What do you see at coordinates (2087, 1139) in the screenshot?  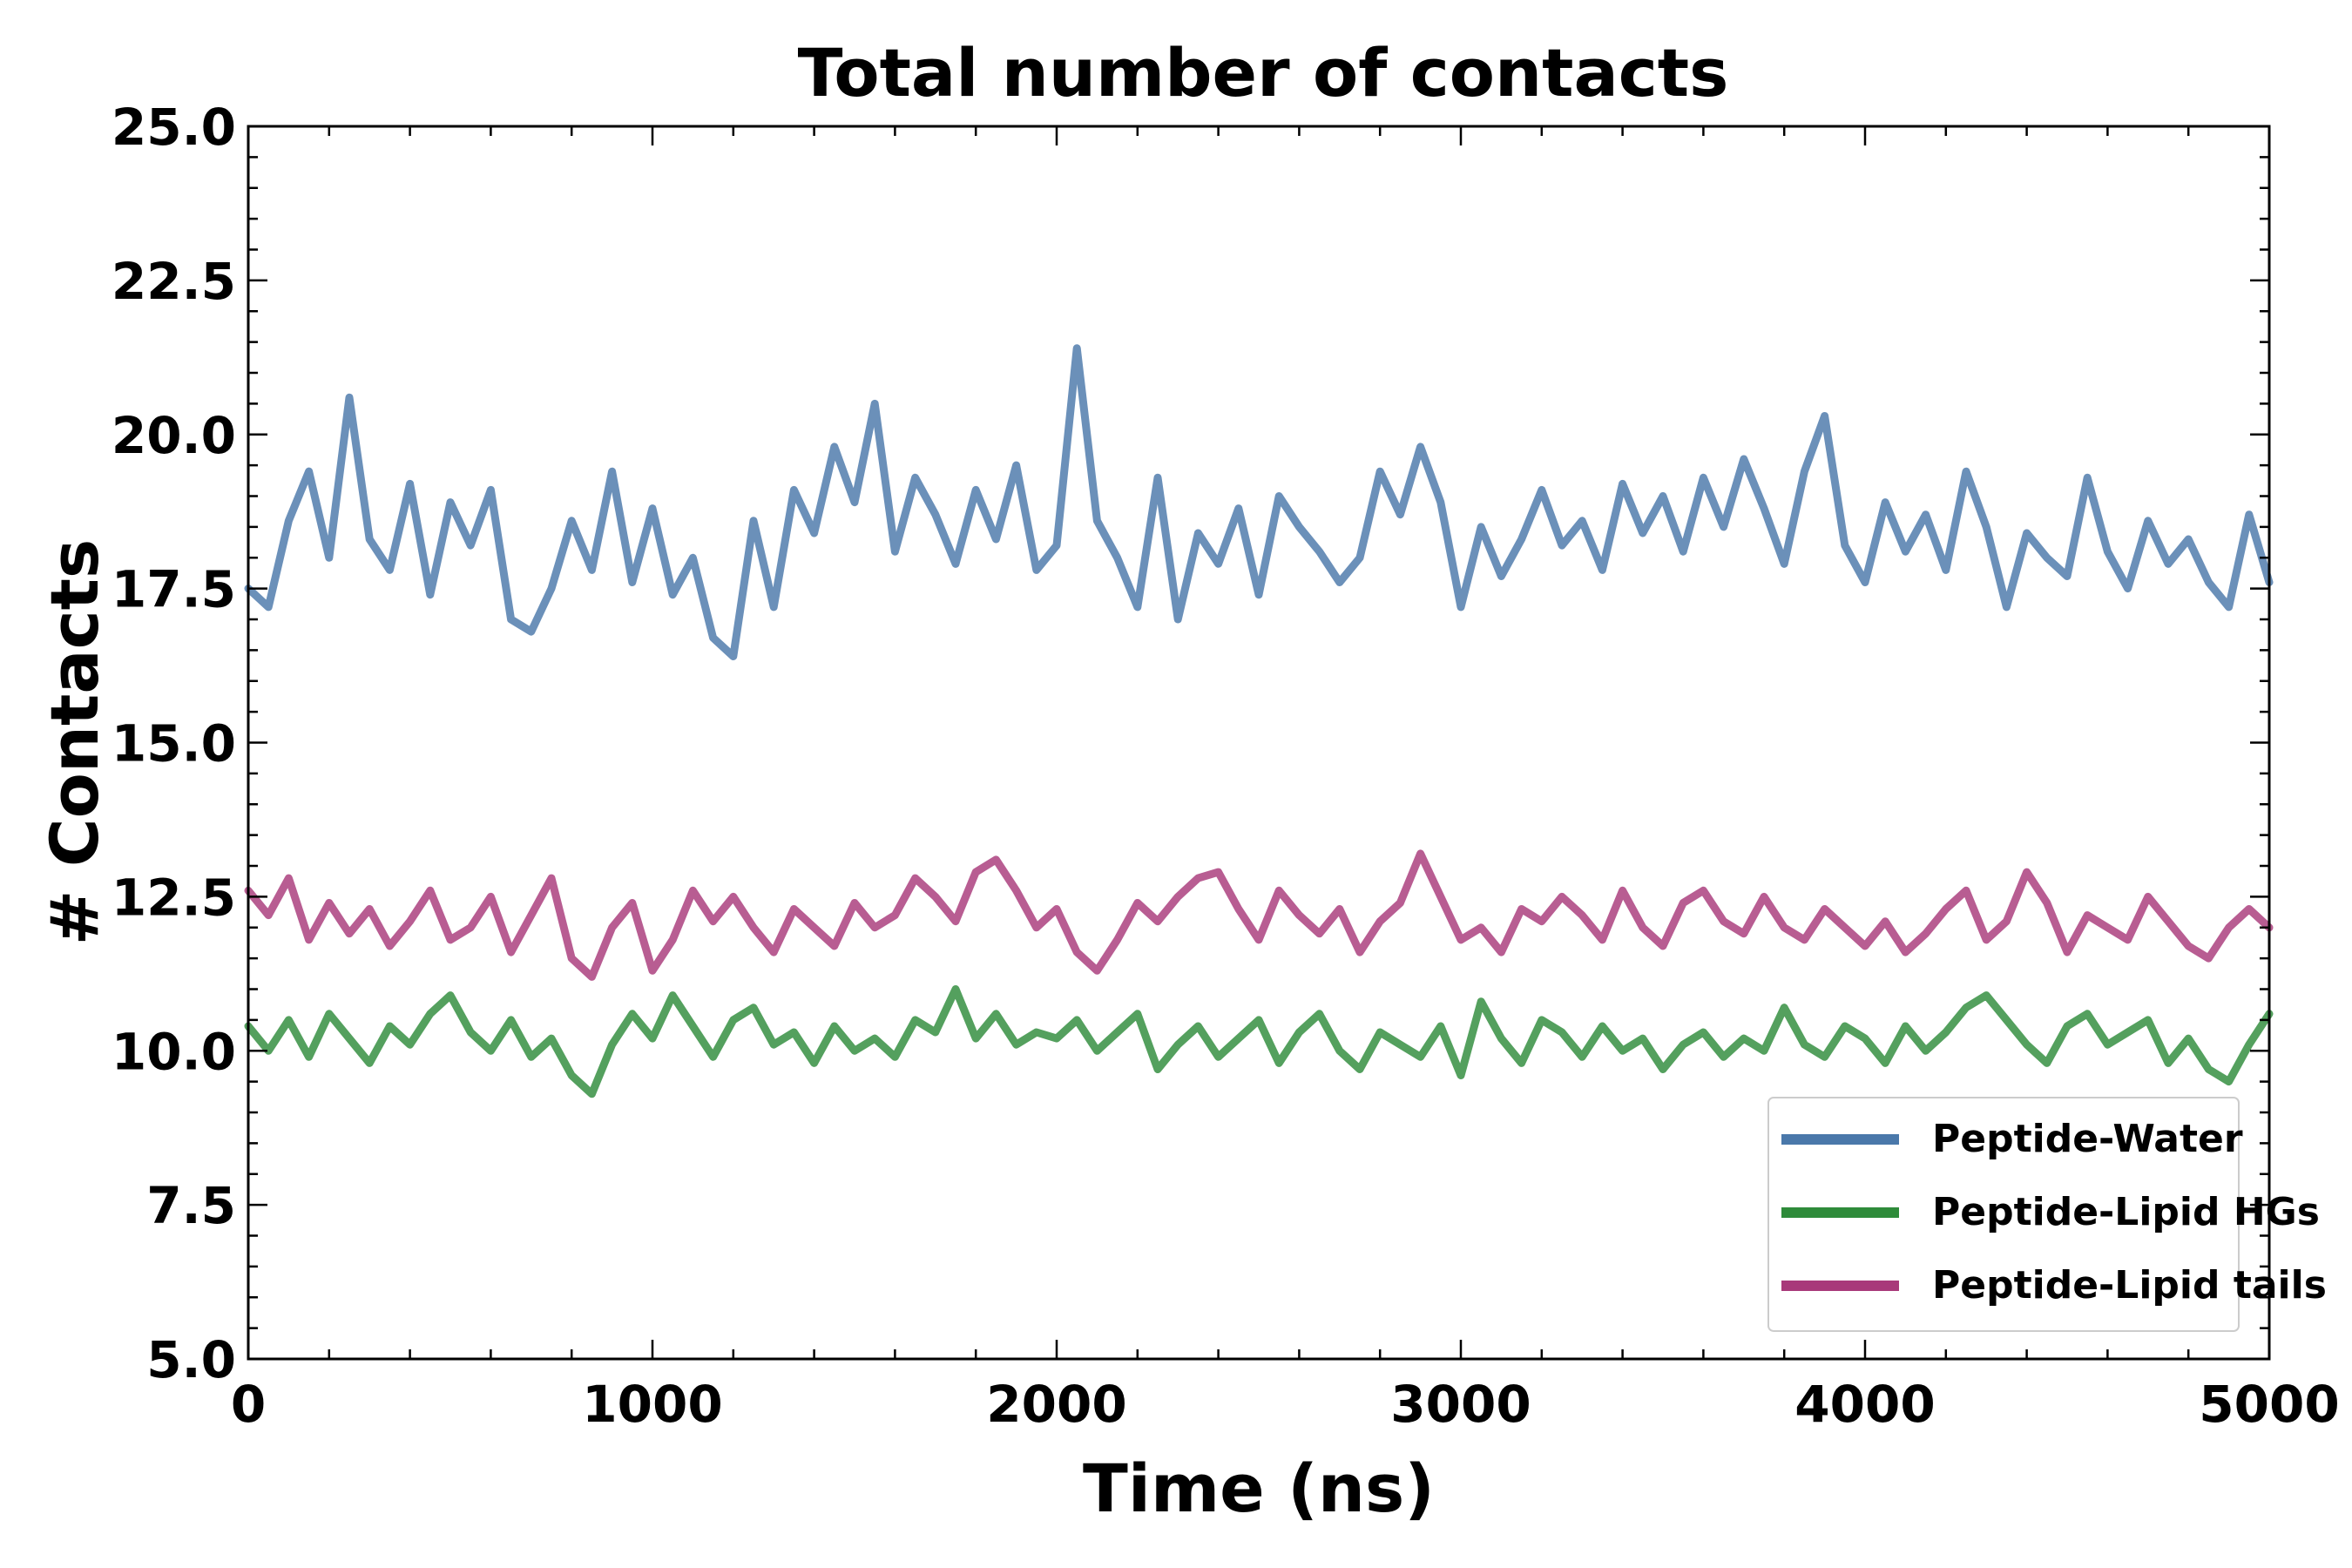 I see `legend-label-peptide-water: Peptide-Water` at bounding box center [2087, 1139].